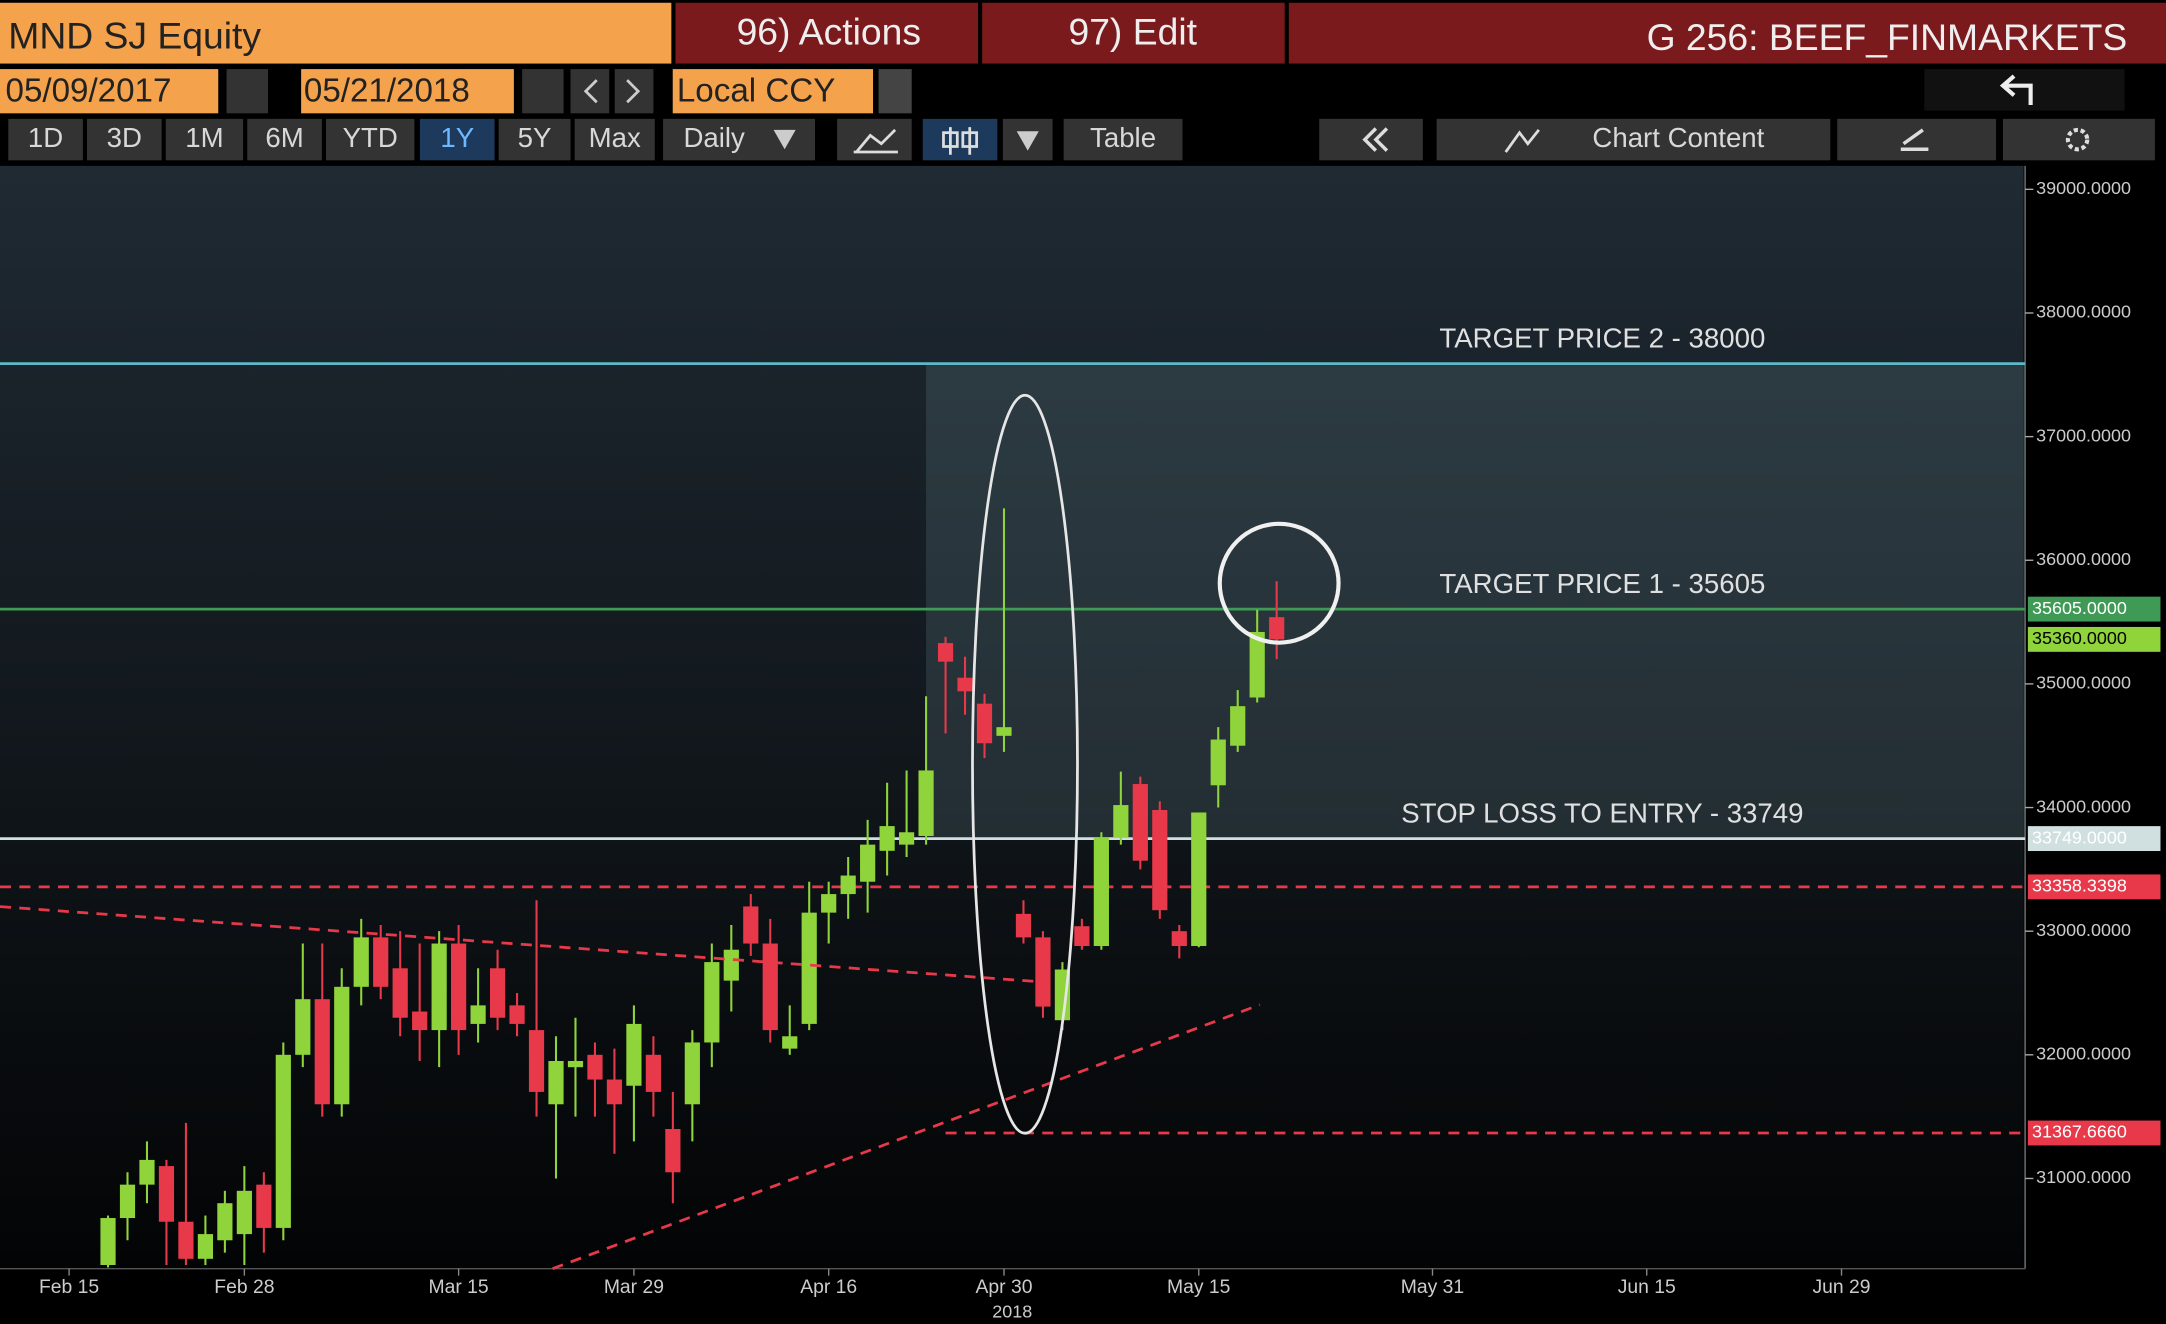  I want to click on chart-content-icon, so click(1522, 141).